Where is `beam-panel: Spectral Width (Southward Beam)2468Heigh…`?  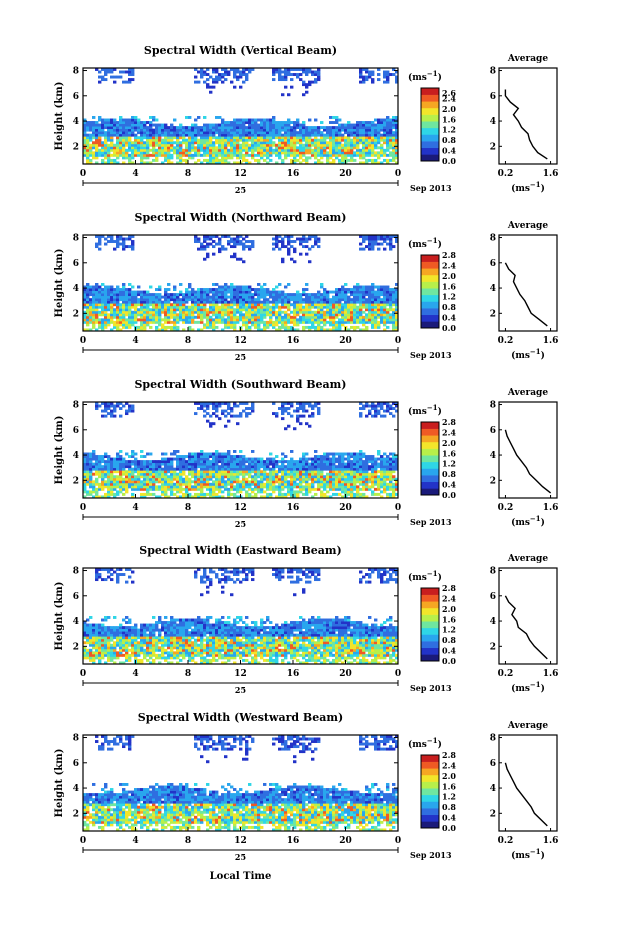 beam-panel: Spectral Width (Southward Beam)2468Heigh… is located at coordinates (306, 453).